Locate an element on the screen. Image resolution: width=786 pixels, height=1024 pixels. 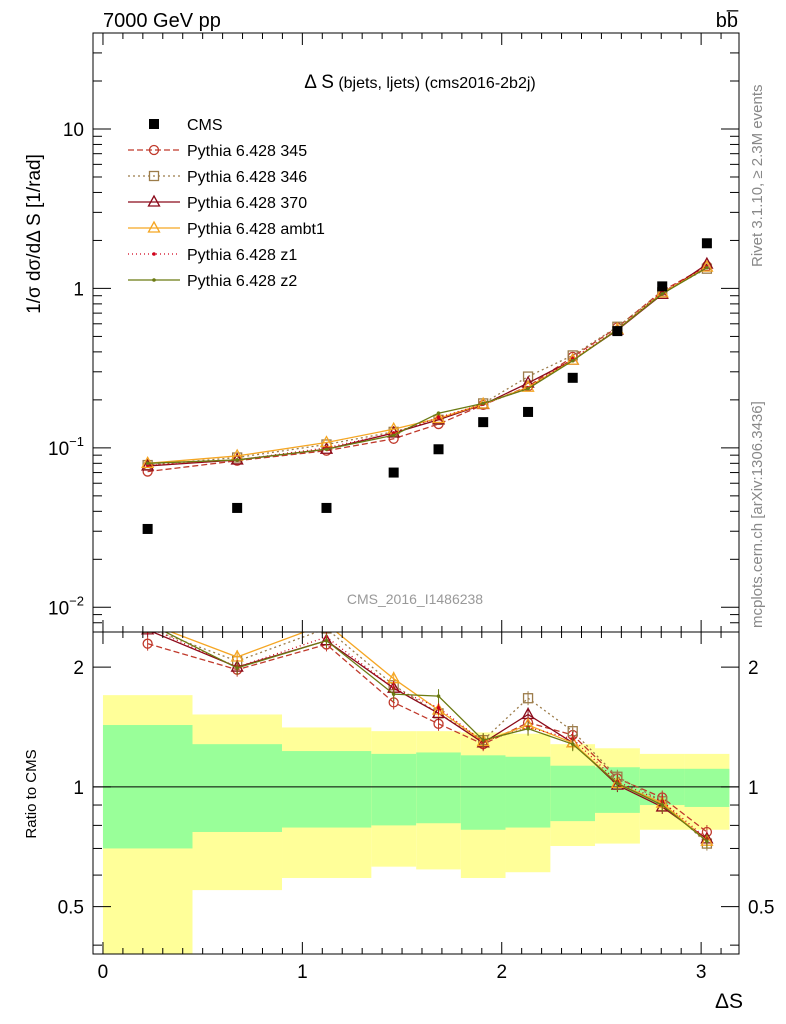
legend-label: CMS is located at coordinates (205, 125).